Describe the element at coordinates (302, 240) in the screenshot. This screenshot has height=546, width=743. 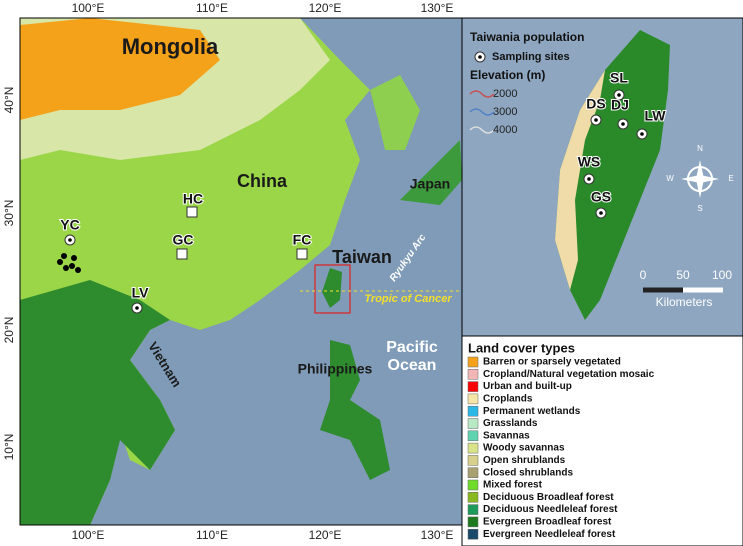
I see `site-label: FC` at that location.